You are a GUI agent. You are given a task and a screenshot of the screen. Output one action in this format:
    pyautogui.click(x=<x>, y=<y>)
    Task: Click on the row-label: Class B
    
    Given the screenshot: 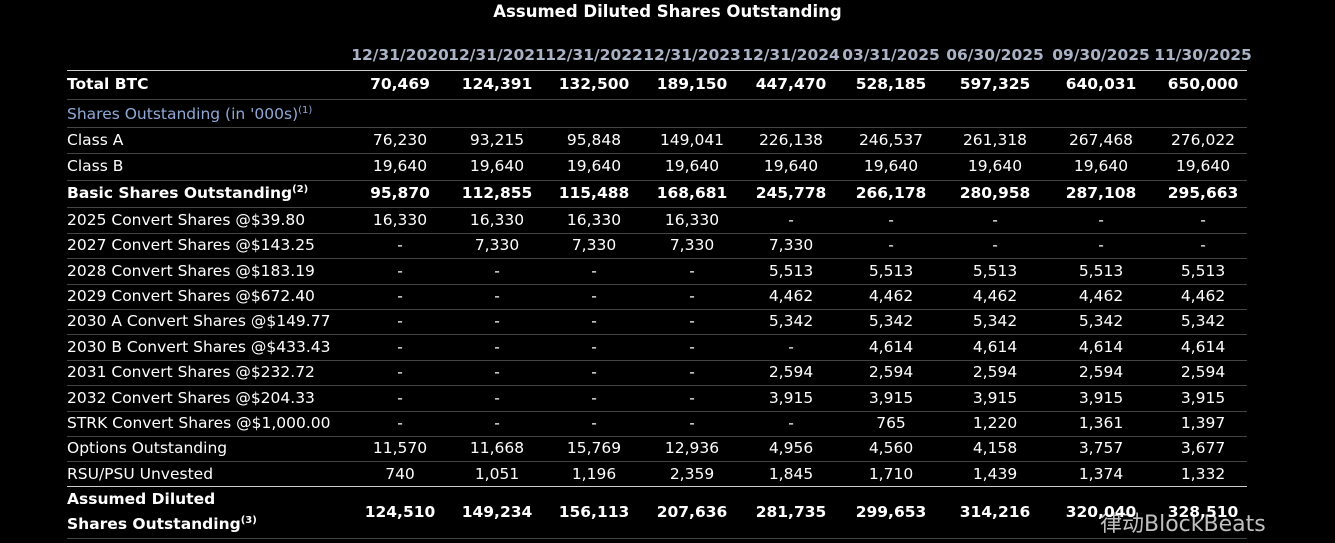 What is the action you would take?
    pyautogui.click(x=95, y=166)
    